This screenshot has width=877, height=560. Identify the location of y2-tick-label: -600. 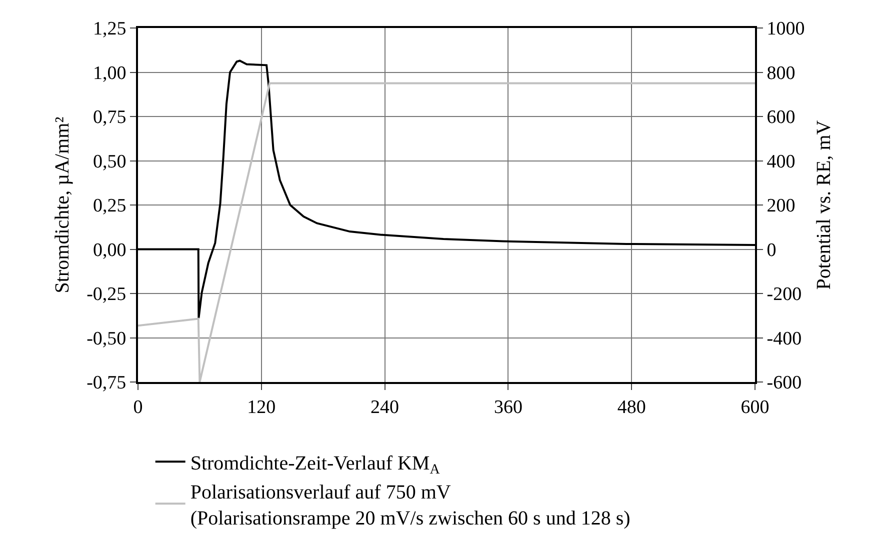
(784, 383).